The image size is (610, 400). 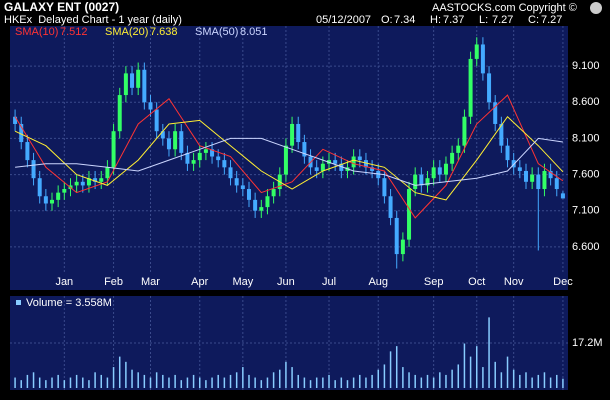 What do you see at coordinates (93, 20) in the screenshot?
I see `subtitle: HKEx Delayed Chart - 1 year (daily)` at bounding box center [93, 20].